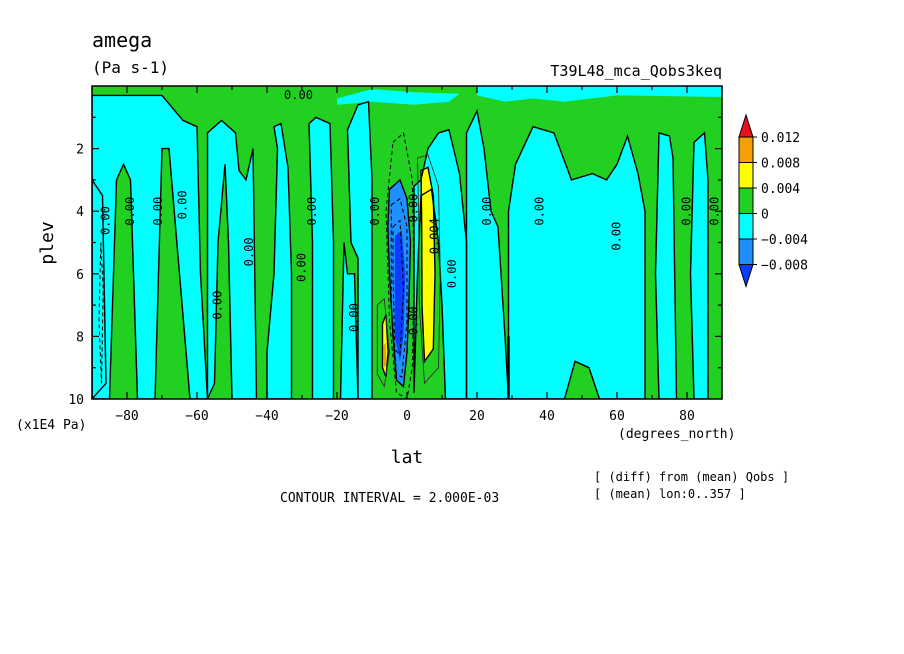  Describe the element at coordinates (47, 242) in the screenshot. I see `y-axis-label: plev` at that location.